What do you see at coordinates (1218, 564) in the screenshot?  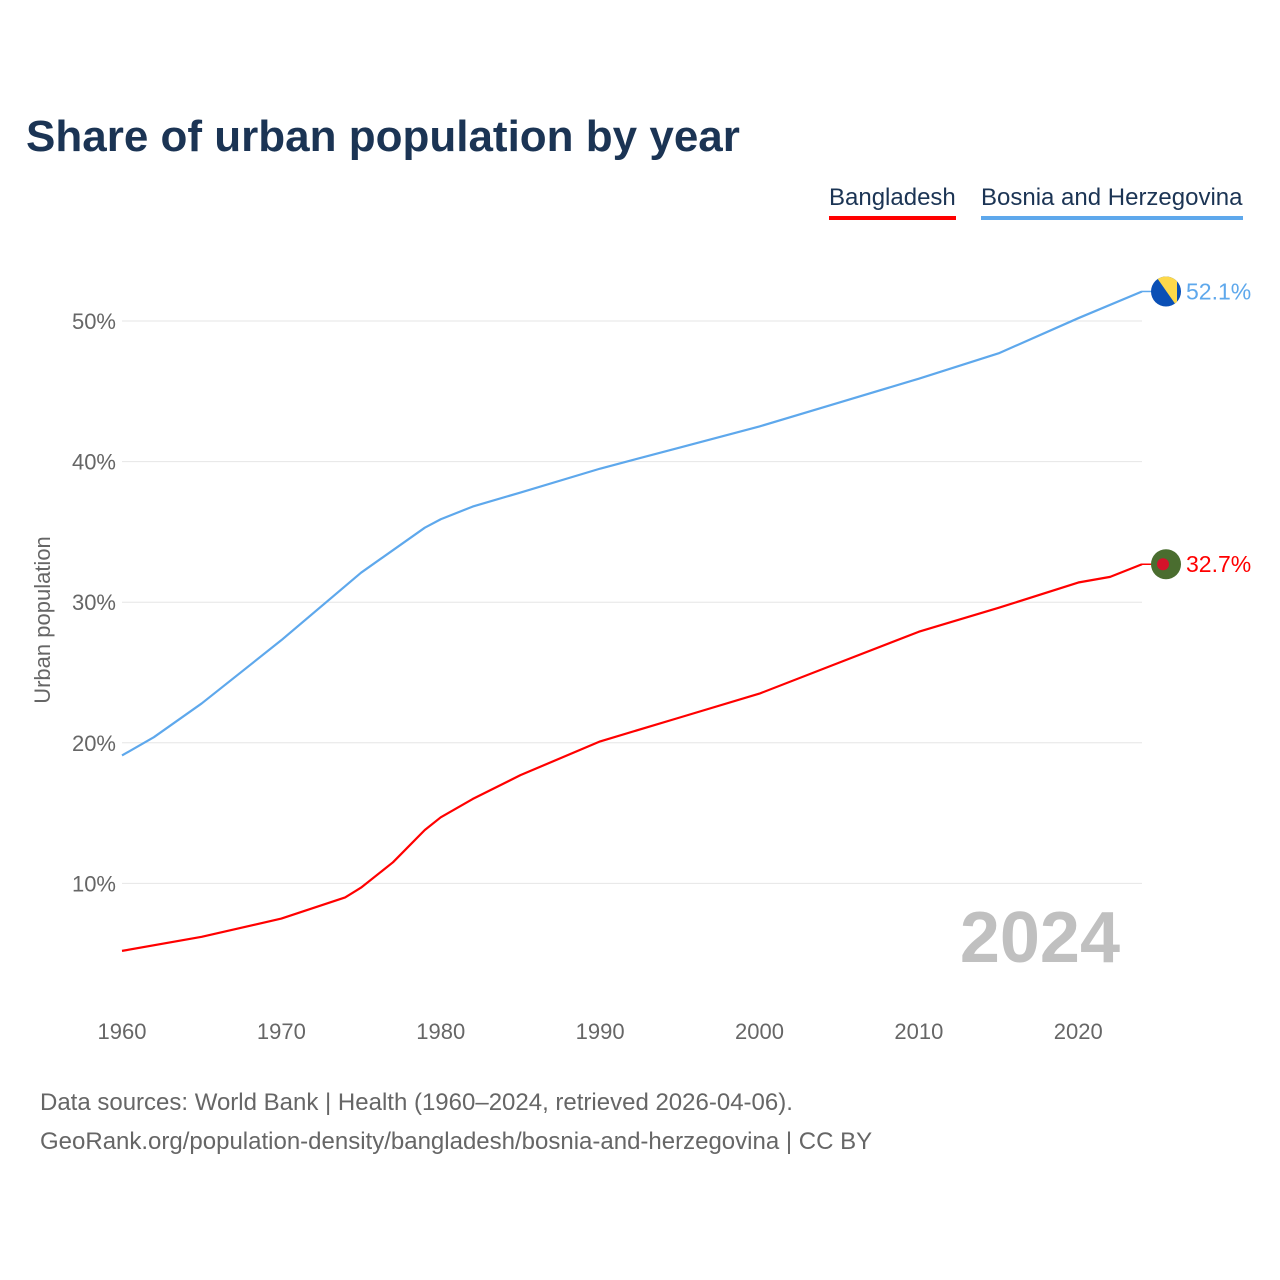 I see `end-value-label: 32.7%` at bounding box center [1218, 564].